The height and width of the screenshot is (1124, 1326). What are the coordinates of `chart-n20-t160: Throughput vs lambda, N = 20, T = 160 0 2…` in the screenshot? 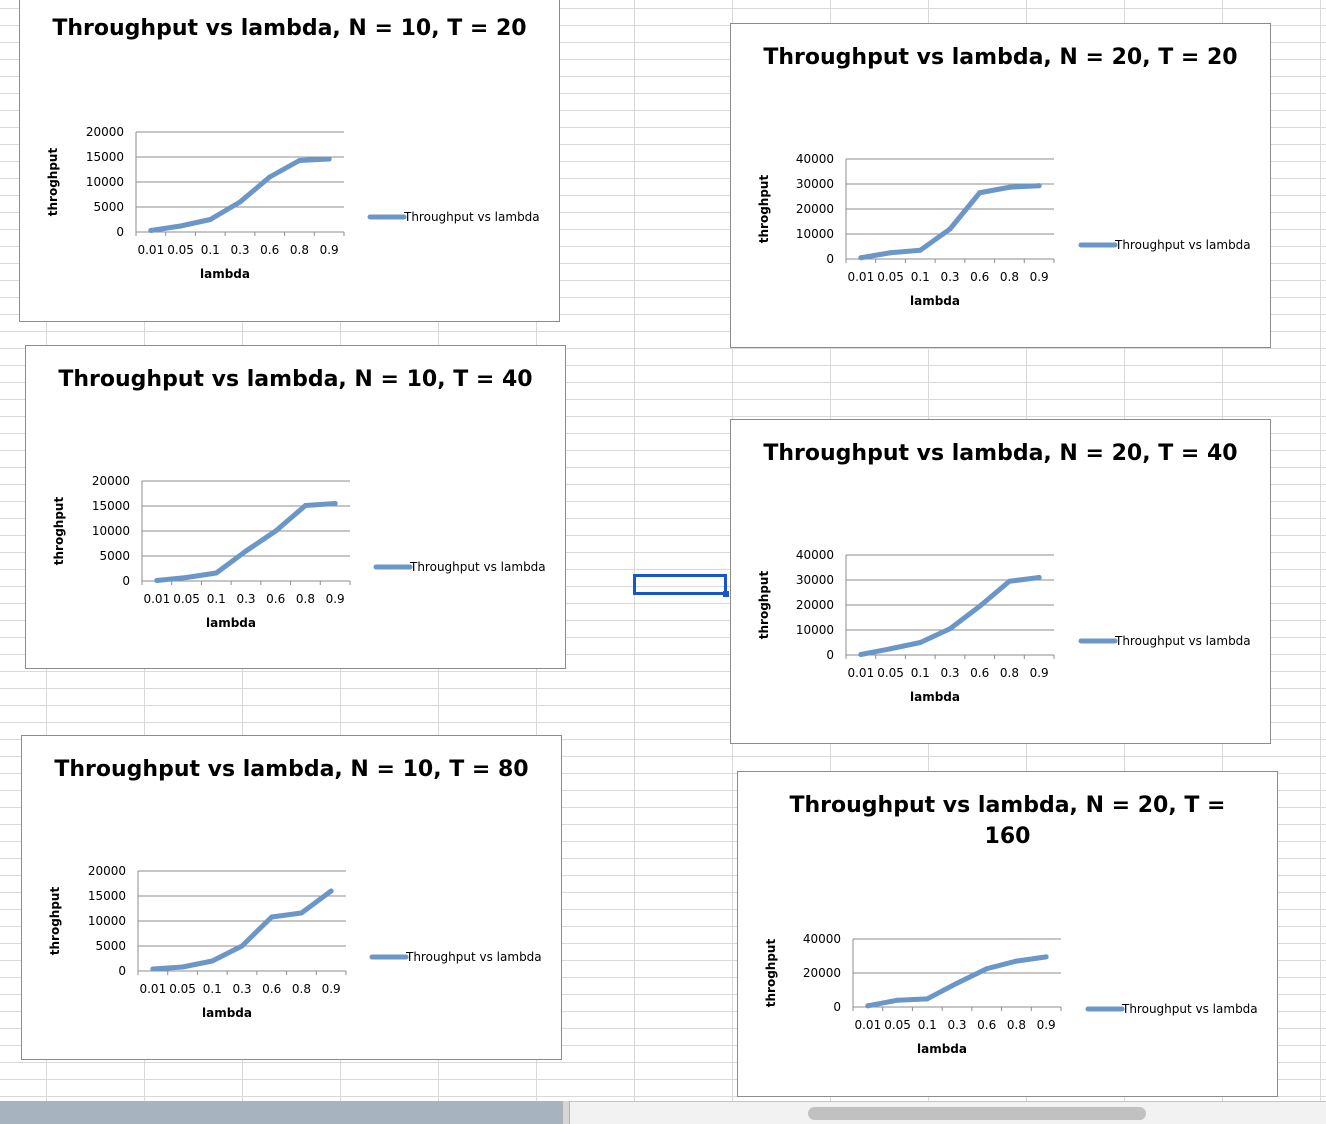 It's located at (1007, 934).